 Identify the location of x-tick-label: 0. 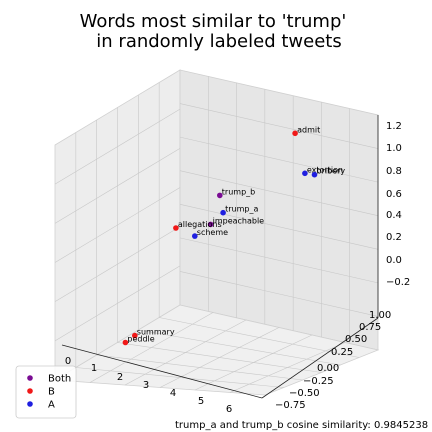
(68, 361).